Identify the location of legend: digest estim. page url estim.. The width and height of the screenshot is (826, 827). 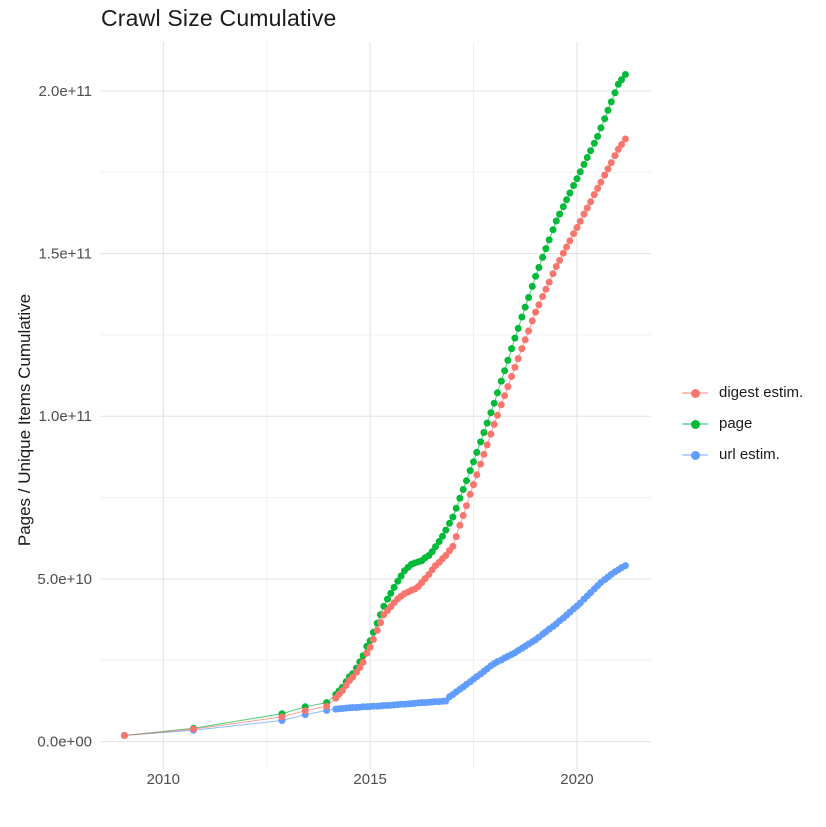
(742, 423).